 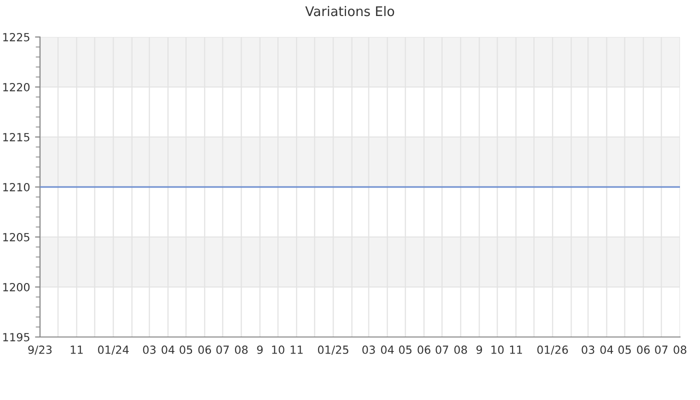 I want to click on y-tick-label: 1225, so click(x=16, y=37).